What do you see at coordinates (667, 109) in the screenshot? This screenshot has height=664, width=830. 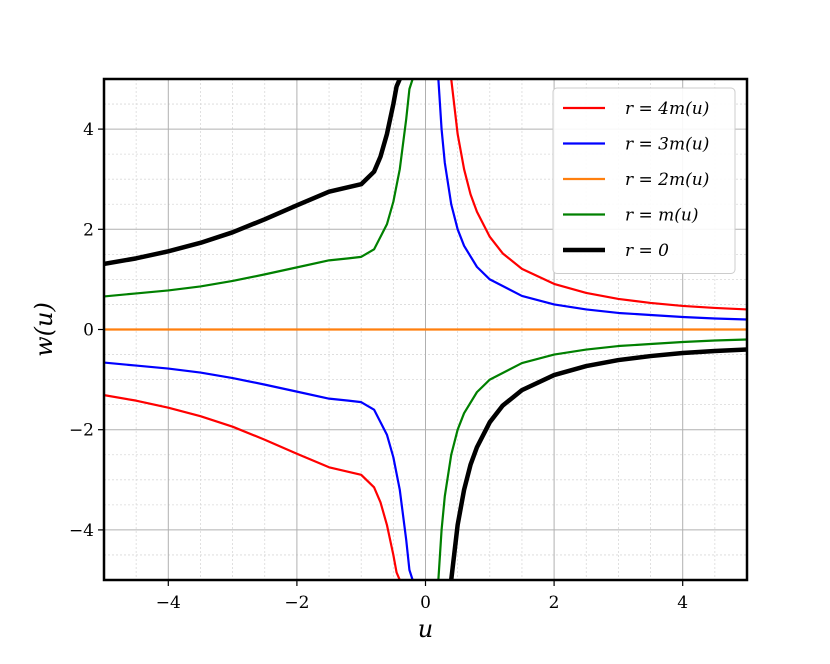 I see `legend-label-0: r = 4m(u)` at bounding box center [667, 109].